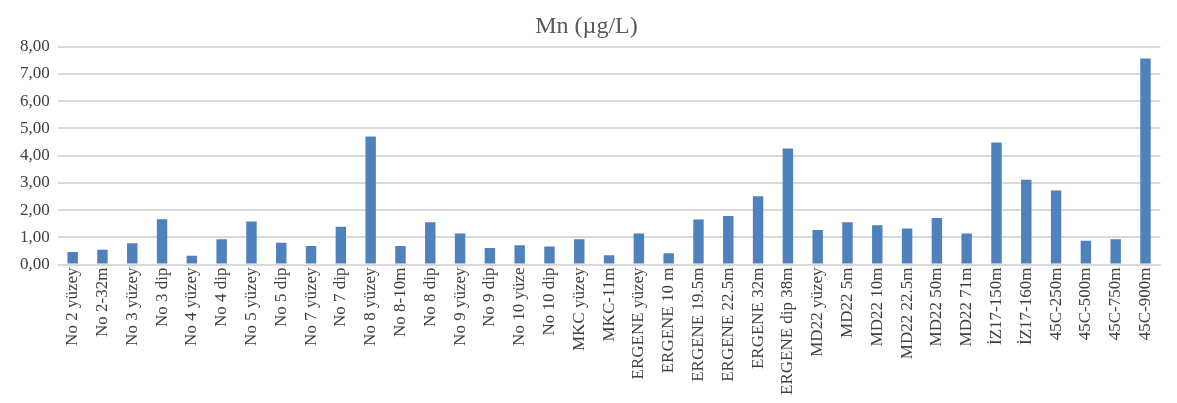 This screenshot has width=1177, height=403. I want to click on x-tick-label: ERGENE 22.5m, so click(727, 324).